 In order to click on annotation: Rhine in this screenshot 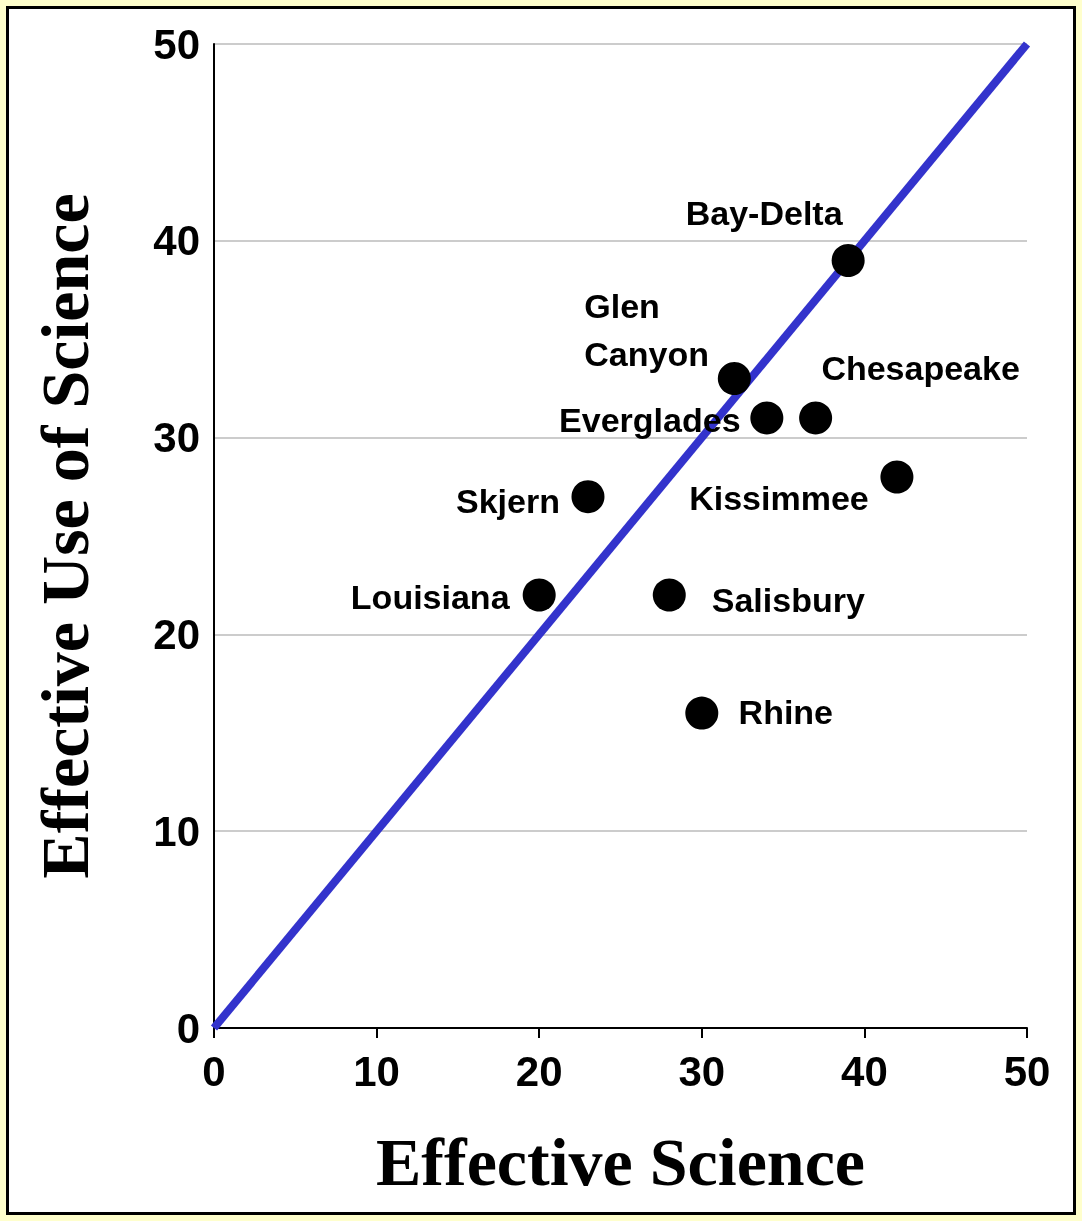, I will do `click(786, 712)`.